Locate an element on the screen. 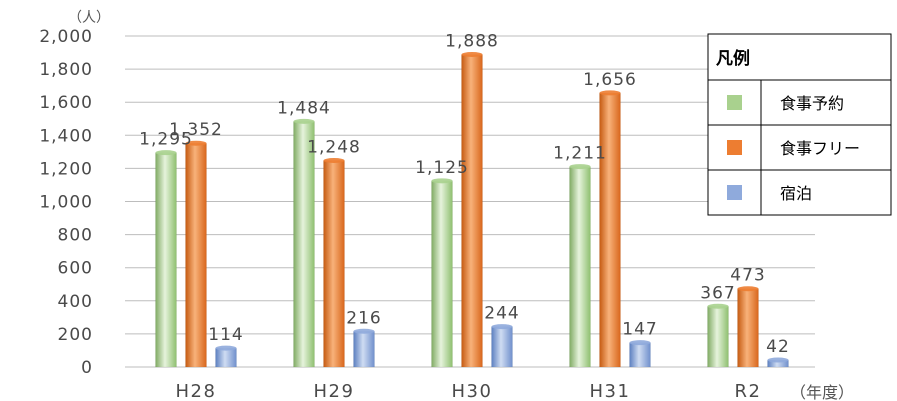  x-axis-ticks: H28 H29 H30 H31 R2 is located at coordinates (469, 391).